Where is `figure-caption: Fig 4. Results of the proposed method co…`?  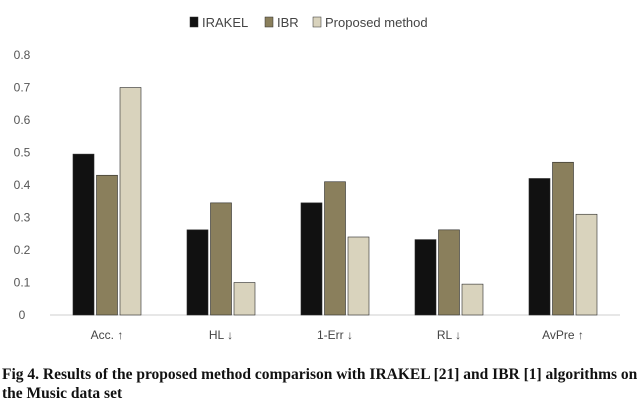
figure-caption: Fig 4. Results of the proposed method co… is located at coordinates (320, 384).